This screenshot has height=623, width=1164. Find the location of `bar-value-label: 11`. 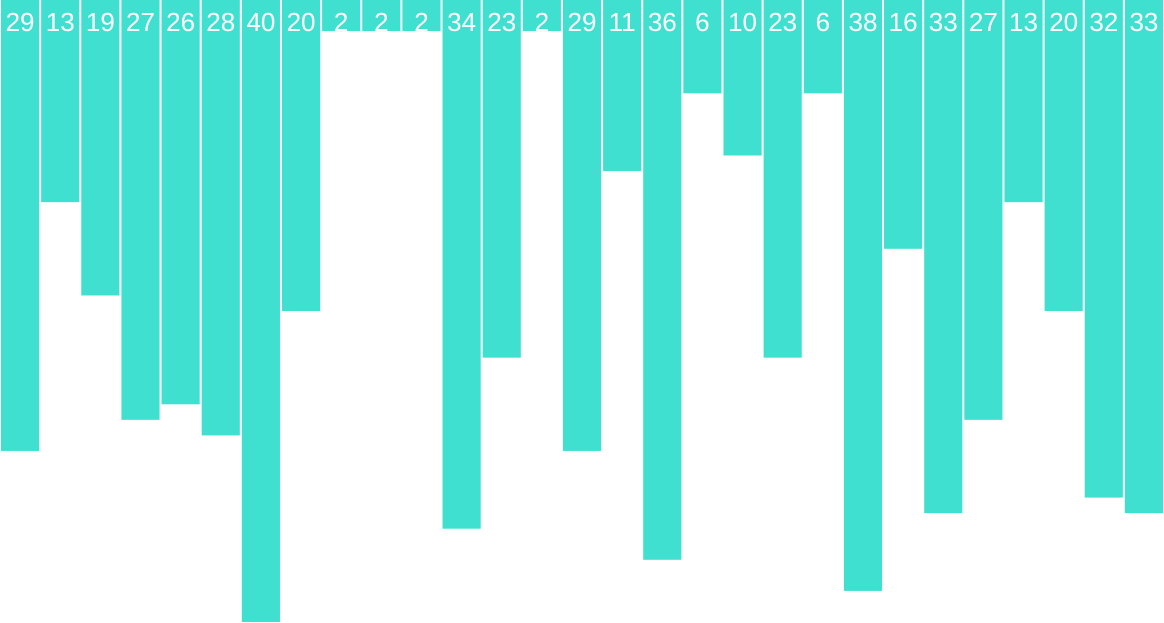

bar-value-label: 11 is located at coordinates (622, 22).